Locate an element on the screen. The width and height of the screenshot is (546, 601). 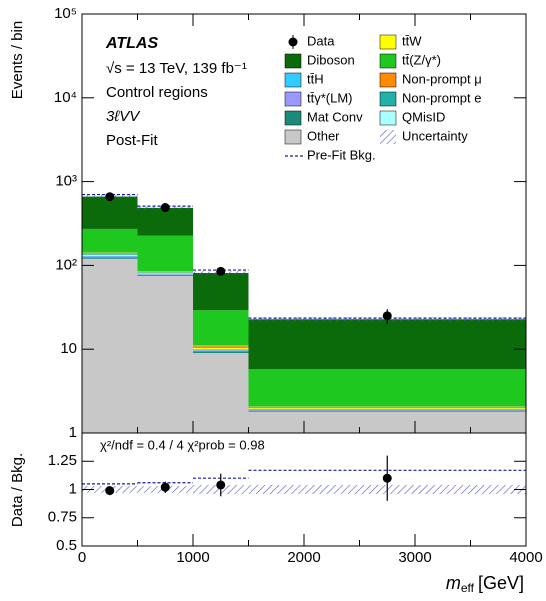
y-tick-label: 10⁵ is located at coordinates (65, 13).